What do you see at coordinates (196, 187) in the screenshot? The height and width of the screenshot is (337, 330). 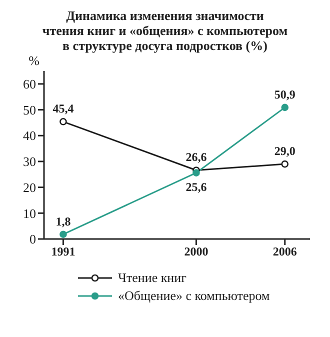 I see `data-label: 25,6` at bounding box center [196, 187].